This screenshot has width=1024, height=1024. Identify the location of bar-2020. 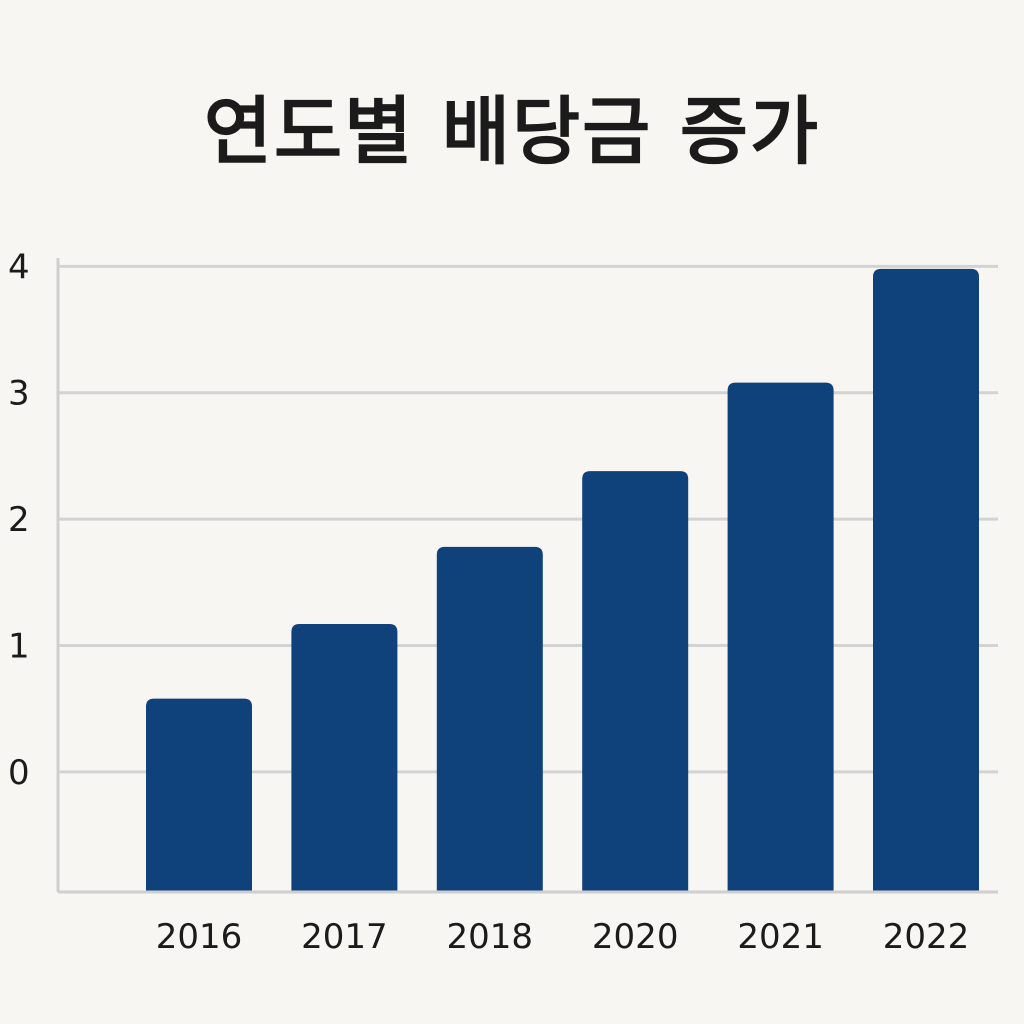
(635, 681).